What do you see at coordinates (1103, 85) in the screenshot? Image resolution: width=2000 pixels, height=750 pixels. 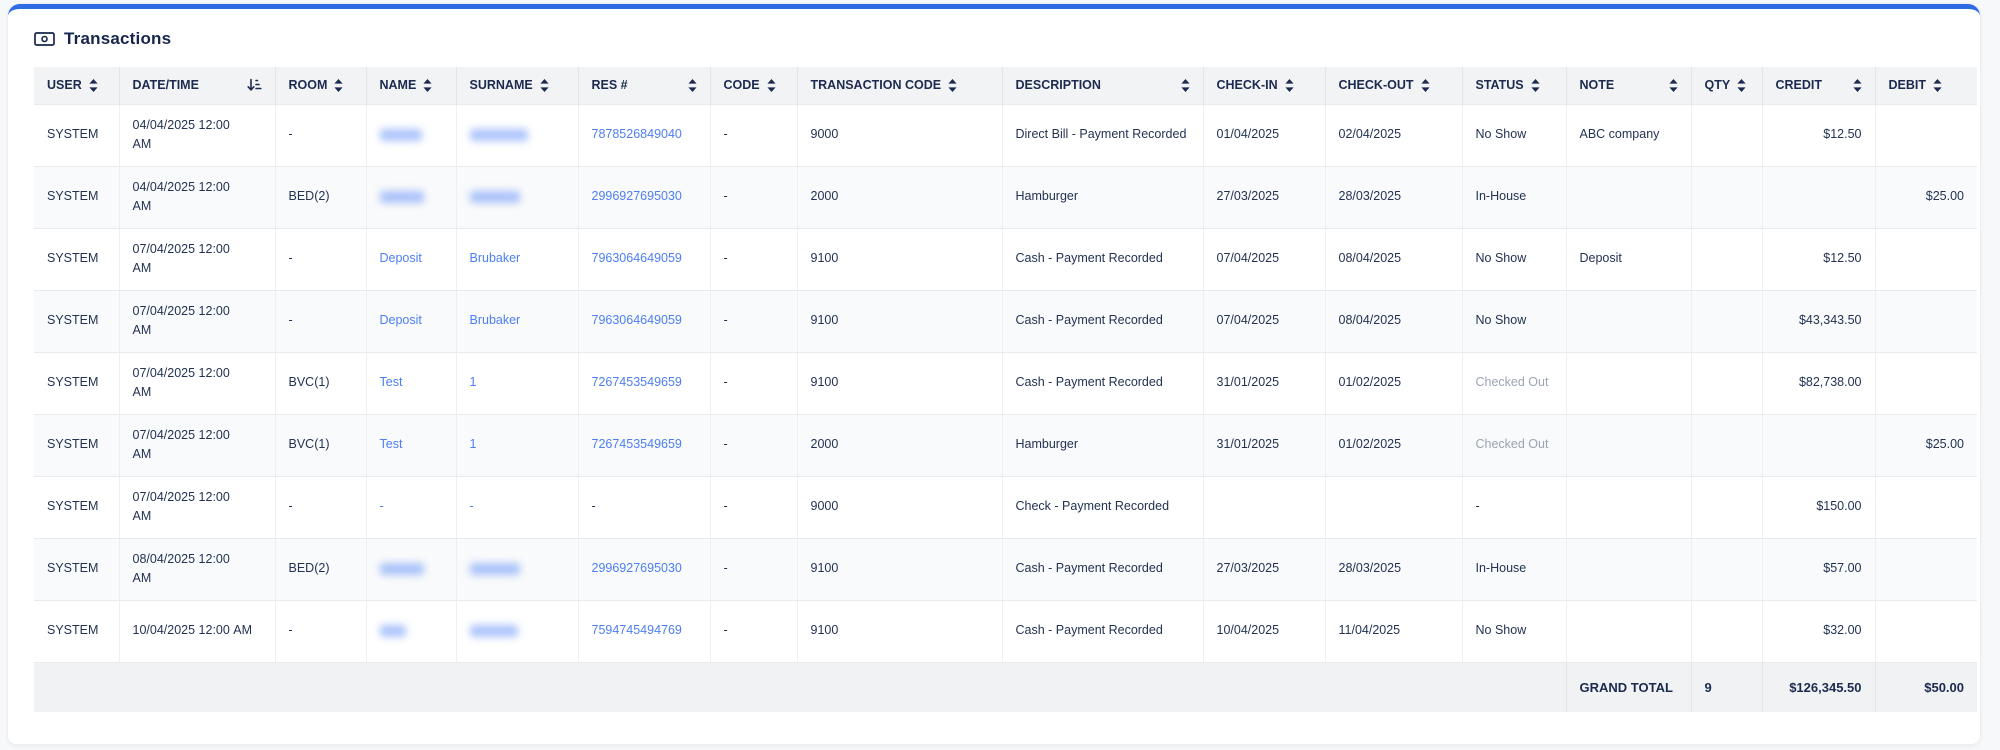 I see `column-header-description: DESCRIPTION` at bounding box center [1103, 85].